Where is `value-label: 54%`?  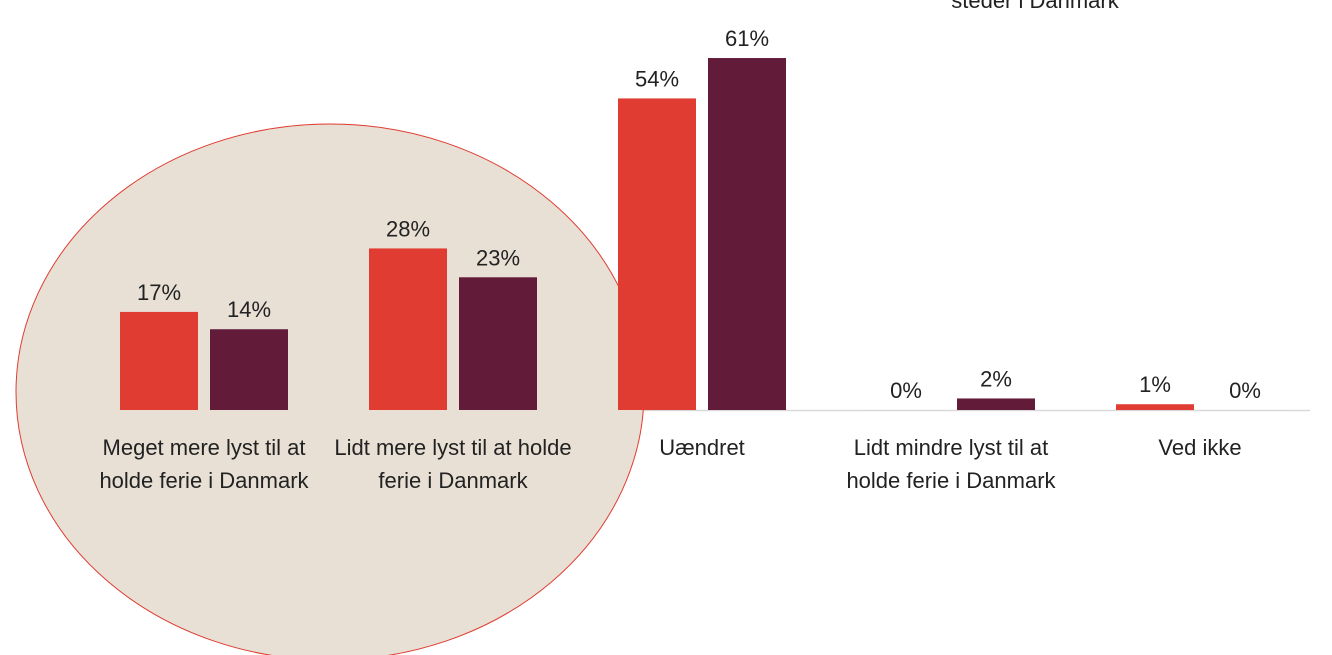
value-label: 54% is located at coordinates (657, 78).